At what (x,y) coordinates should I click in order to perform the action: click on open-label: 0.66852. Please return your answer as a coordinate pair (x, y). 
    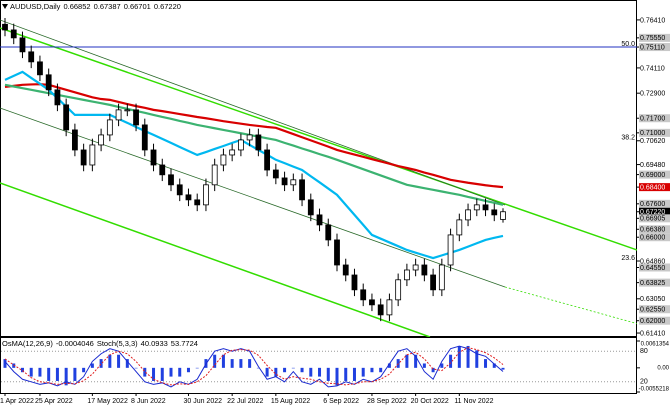
    Looking at the image, I should click on (77, 6).